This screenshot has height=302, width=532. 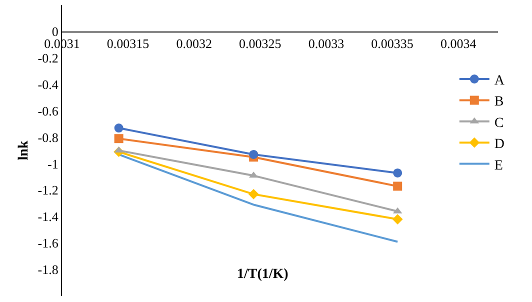 What do you see at coordinates (500, 80) in the screenshot?
I see `legend-label: A` at bounding box center [500, 80].